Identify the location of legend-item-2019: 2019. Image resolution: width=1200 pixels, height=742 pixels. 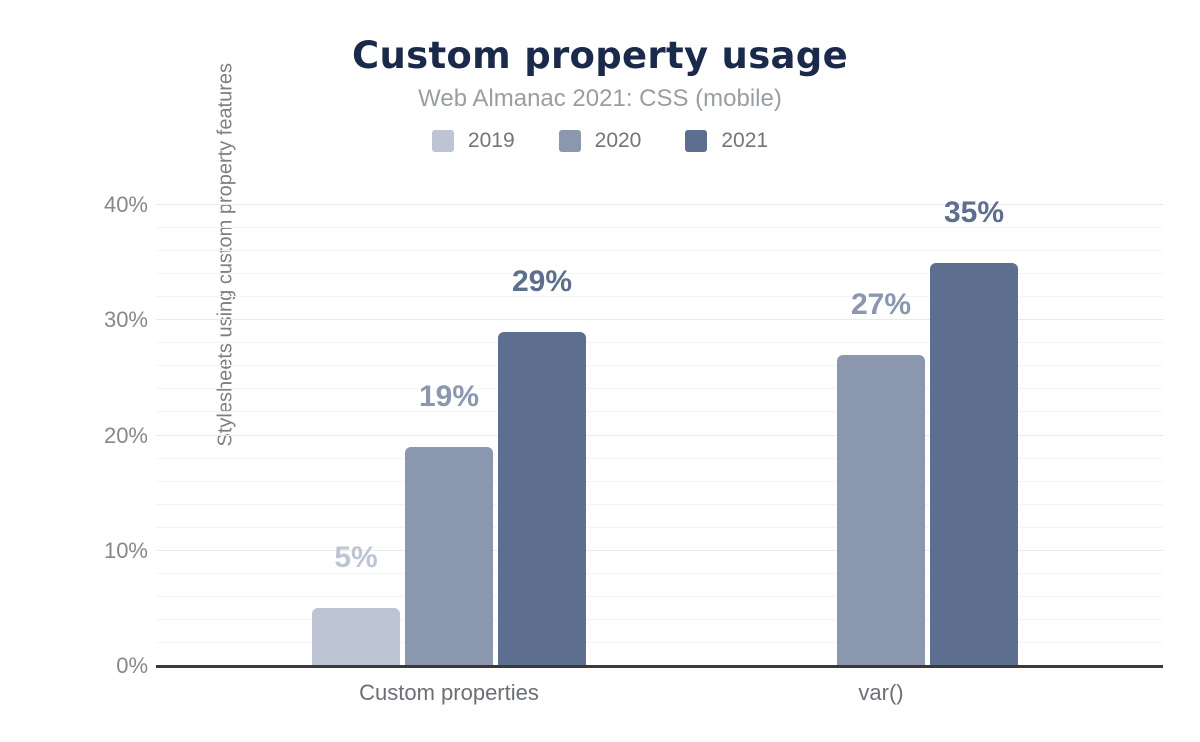
(473, 141).